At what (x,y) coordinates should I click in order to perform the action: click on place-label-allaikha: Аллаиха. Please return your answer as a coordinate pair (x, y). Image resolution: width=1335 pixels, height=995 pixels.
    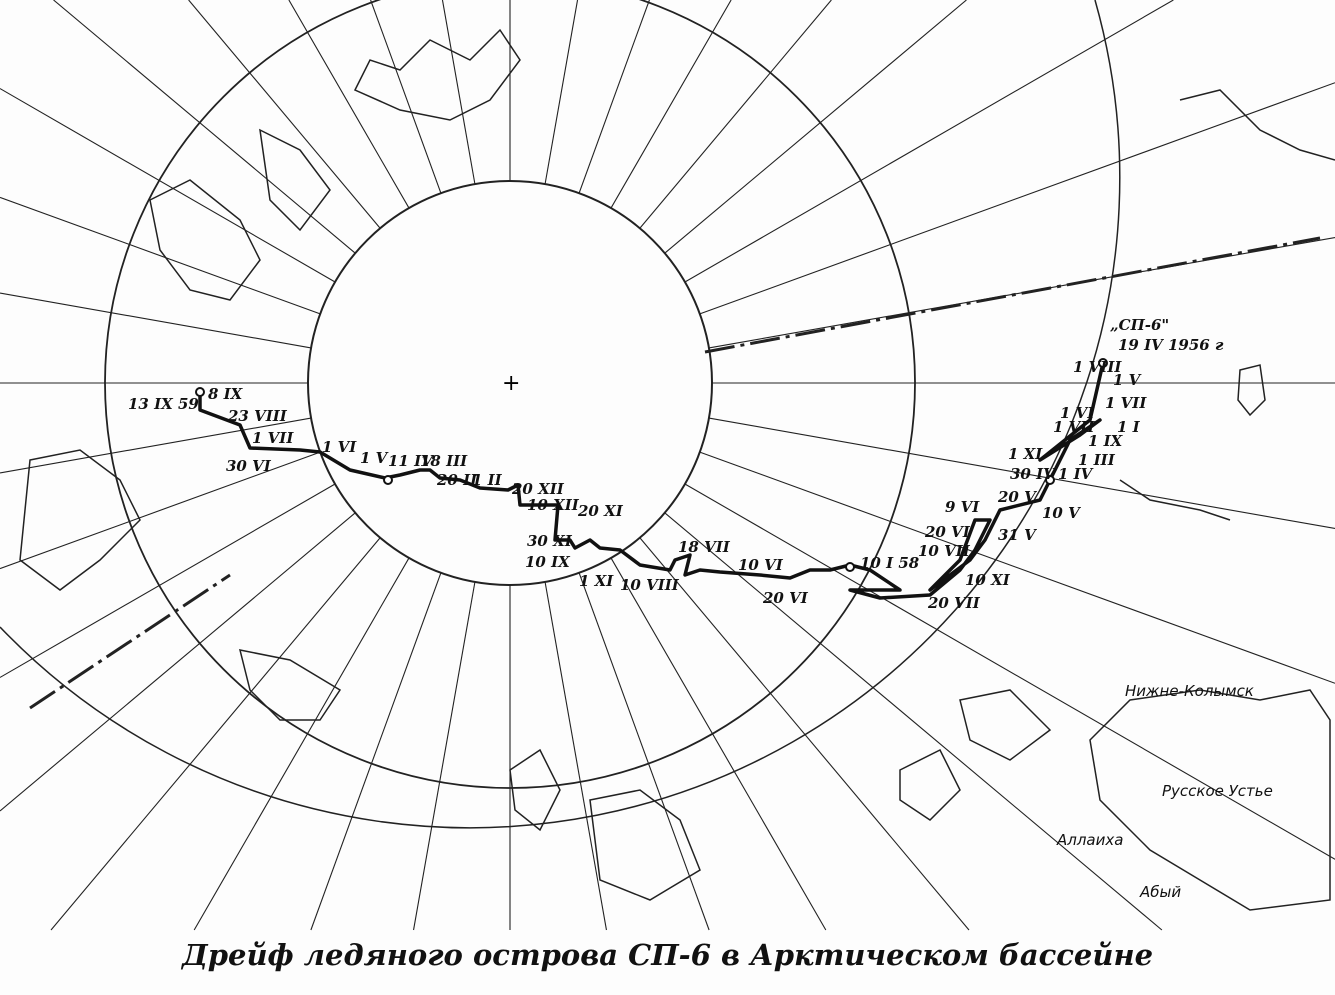
    Looking at the image, I should click on (1089, 840).